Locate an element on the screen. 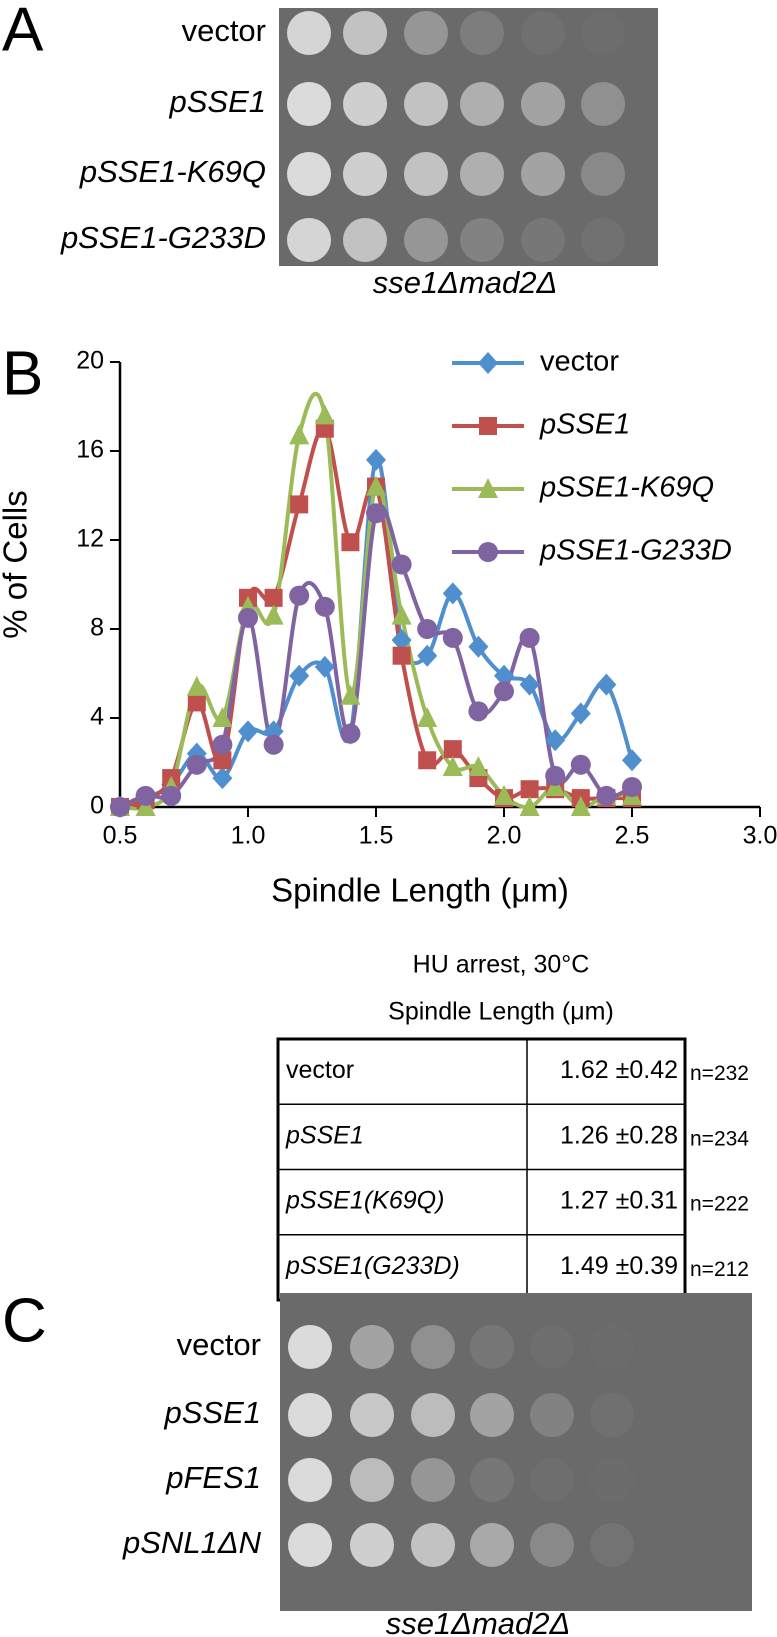  x-tick-label: 1.0 is located at coordinates (248, 836).